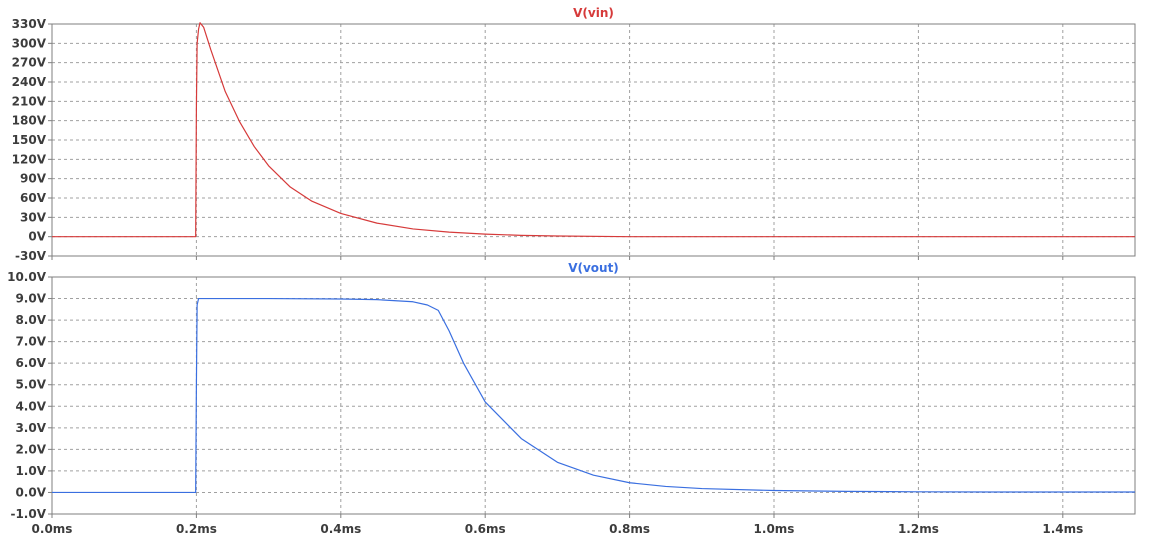  What do you see at coordinates (29, 140) in the screenshot?
I see `y-tick-label: 150V` at bounding box center [29, 140].